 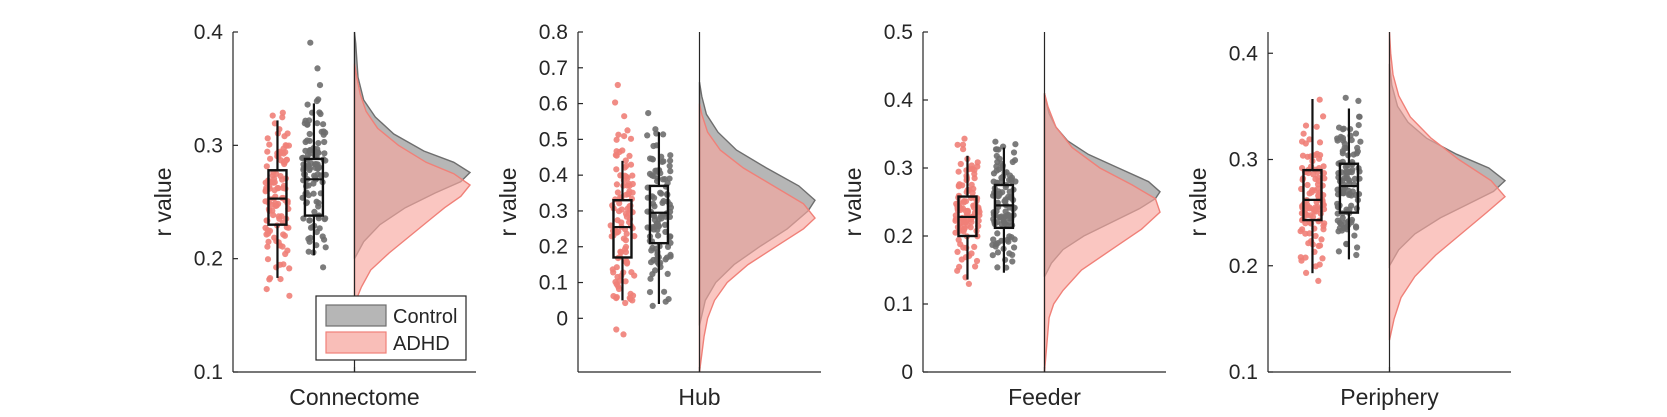 I want to click on y-tick-label: 0.4, so click(x=1244, y=53).